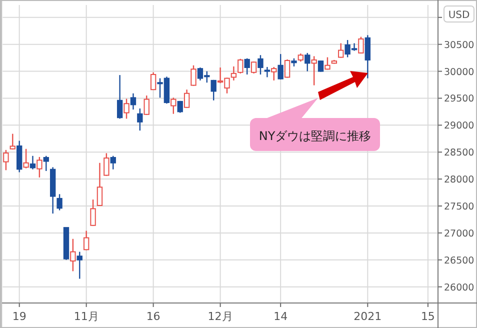 This screenshot has height=328, width=477. I want to click on y-tick-label: 30500, so click(459, 45).